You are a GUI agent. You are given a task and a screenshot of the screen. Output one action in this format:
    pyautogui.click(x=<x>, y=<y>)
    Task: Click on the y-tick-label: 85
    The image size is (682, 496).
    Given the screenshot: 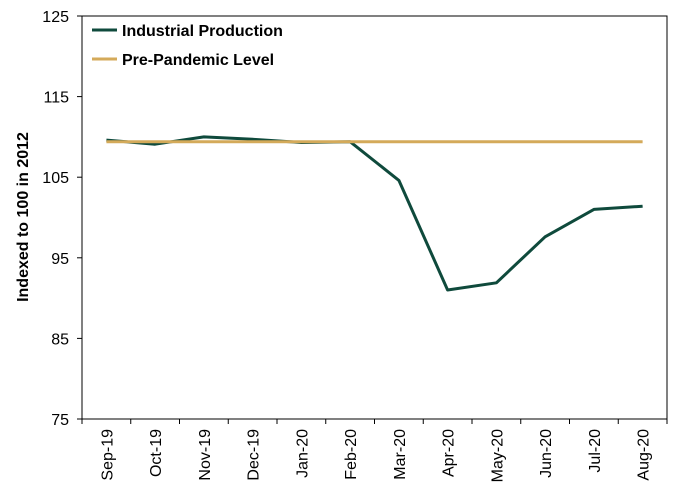 What is the action you would take?
    pyautogui.click(x=60, y=339)
    